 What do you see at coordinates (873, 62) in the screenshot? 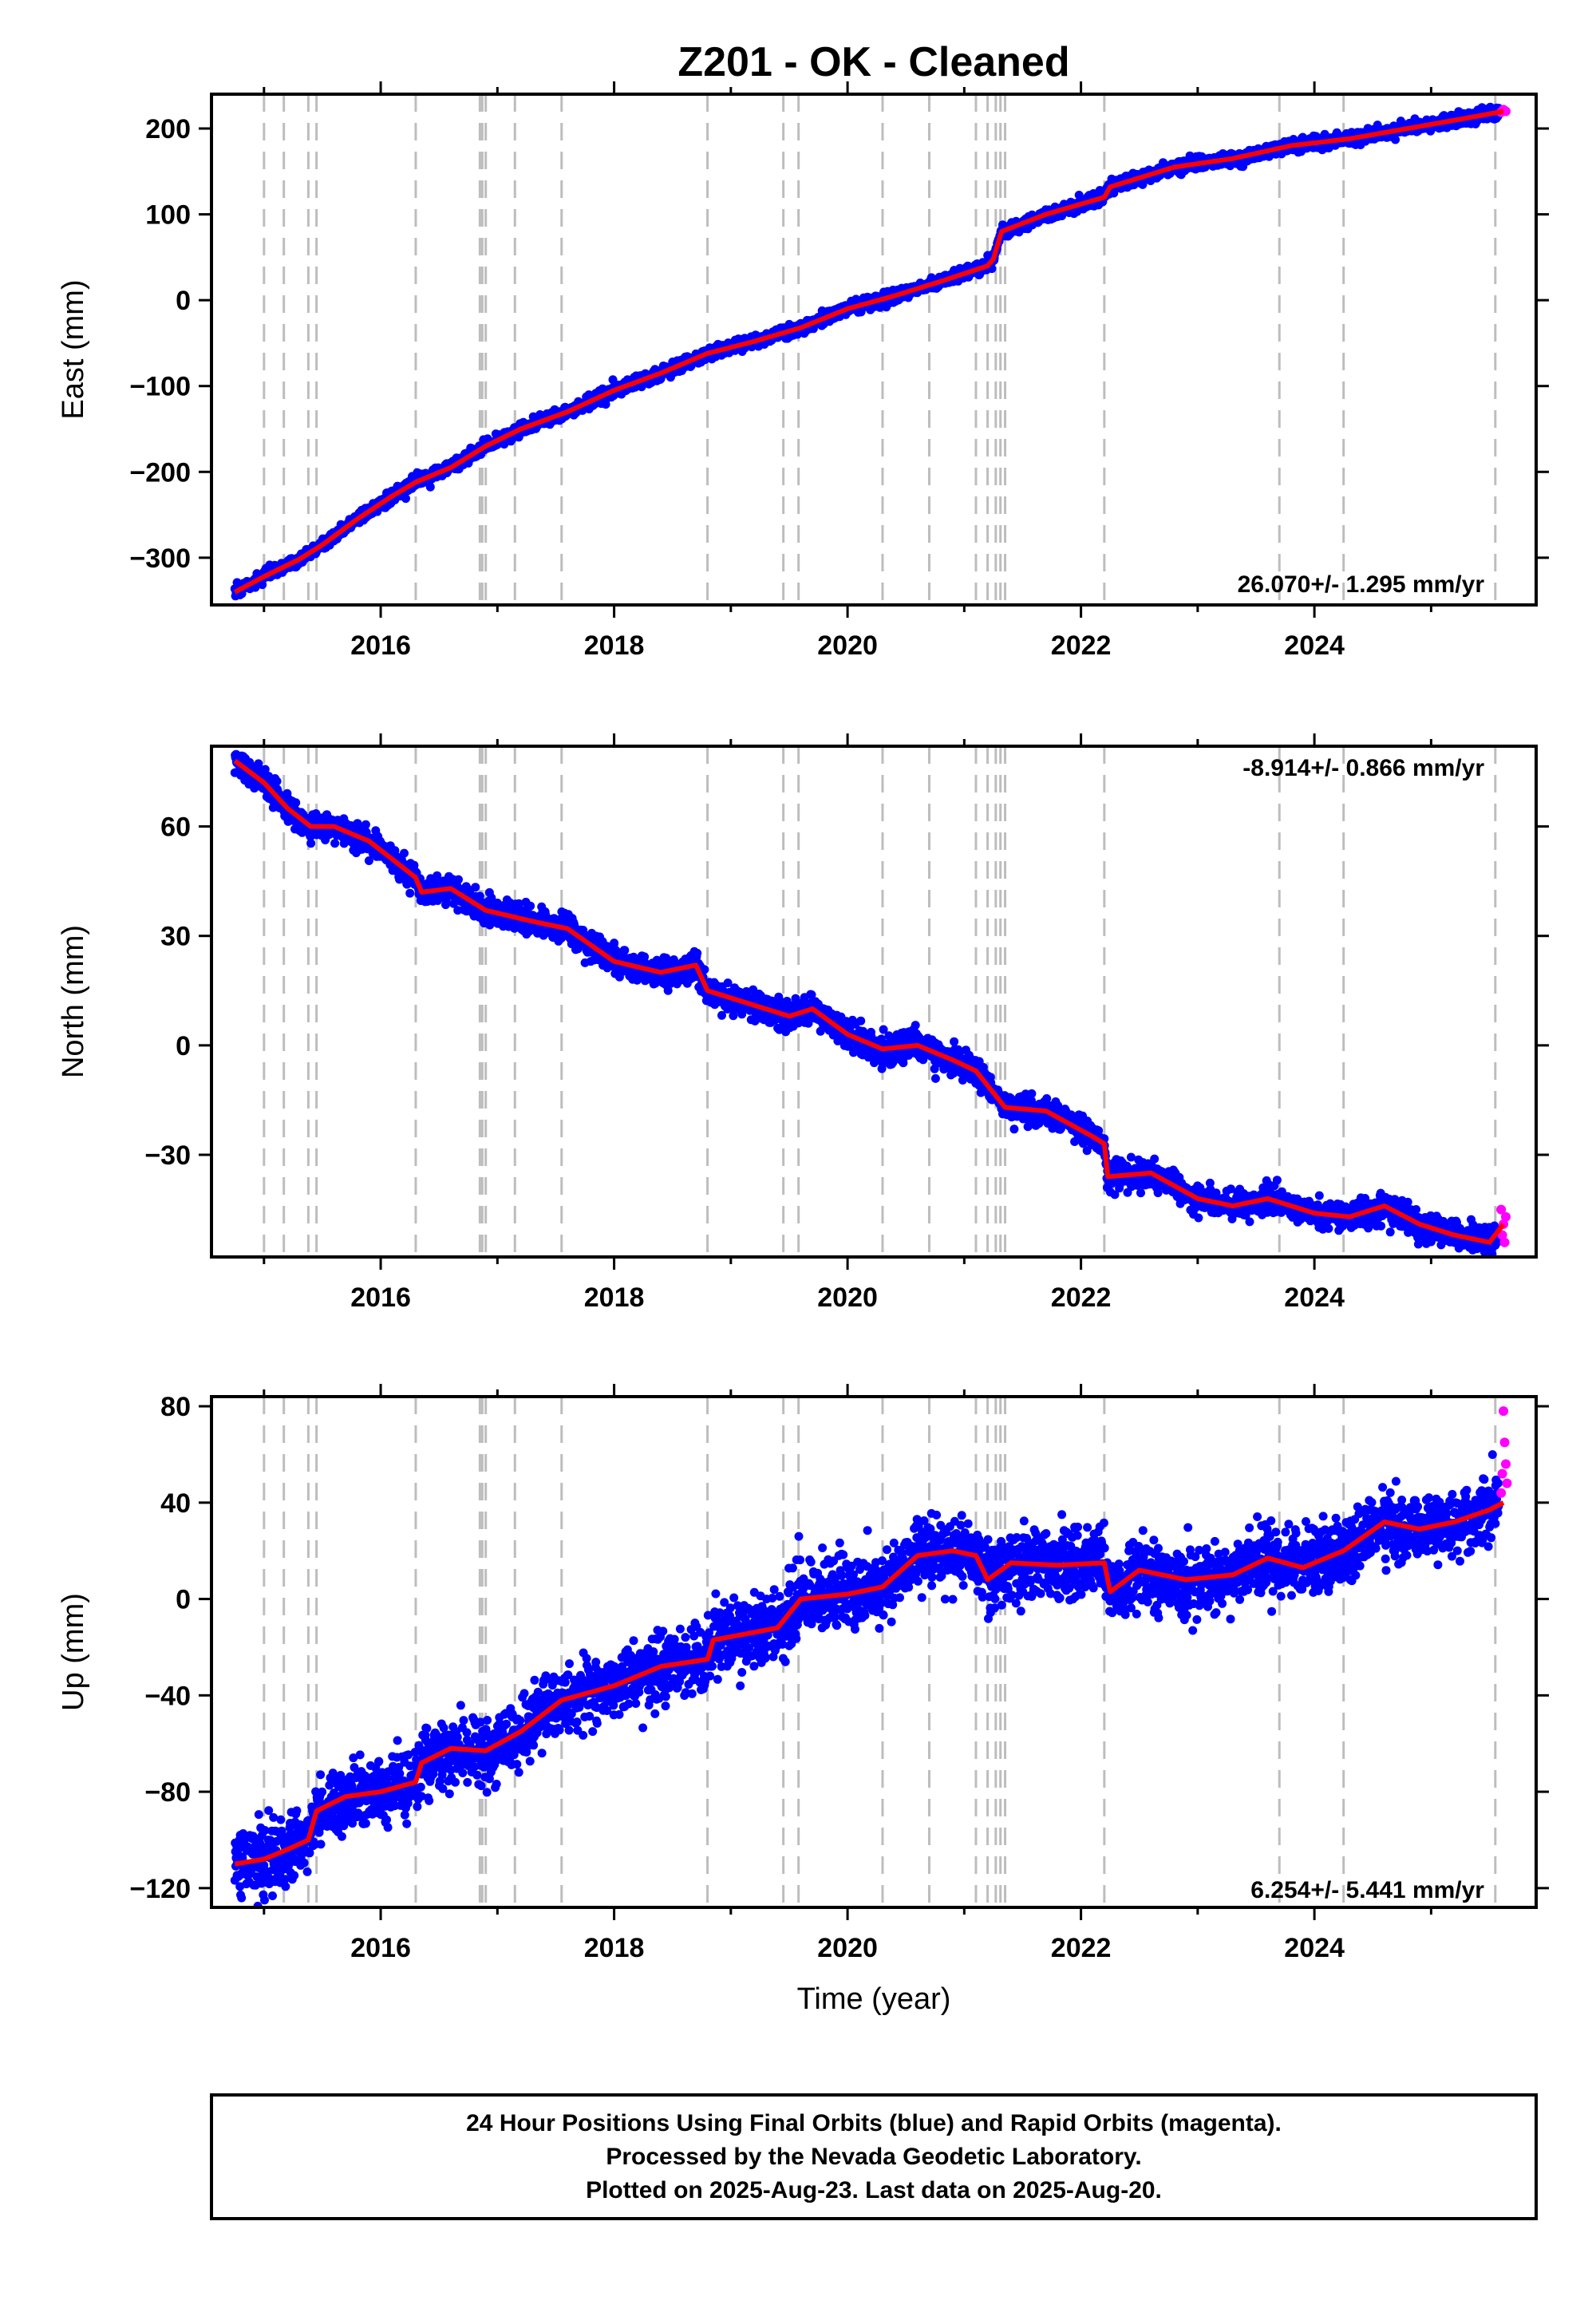
I see `chart-title: Z201 - OK - Cleaned` at bounding box center [873, 62].